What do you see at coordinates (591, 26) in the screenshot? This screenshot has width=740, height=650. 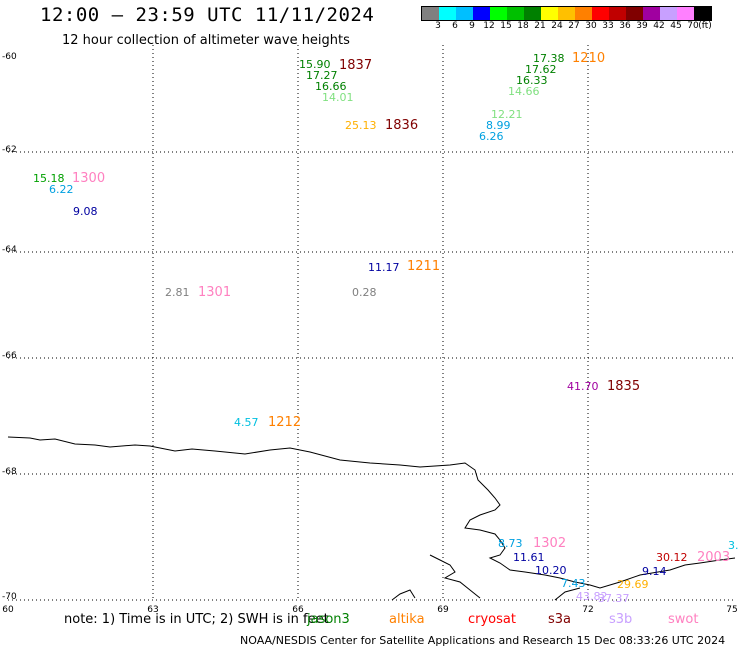 I see `legend-tick-label: 30` at bounding box center [591, 26].